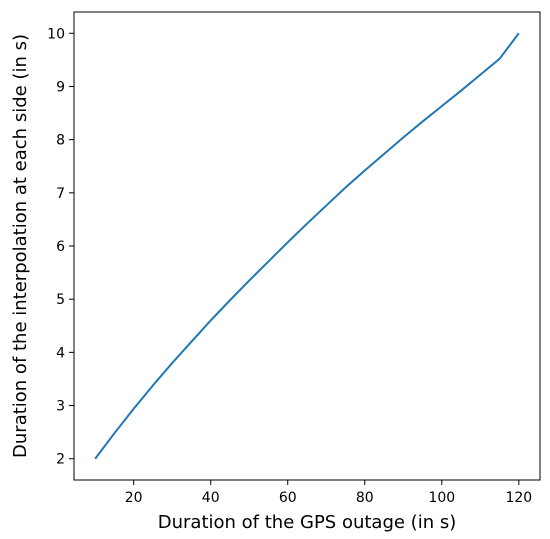 Image resolution: width=550 pixels, height=539 pixels. Describe the element at coordinates (60, 460) in the screenshot. I see `y-tick-label: 2` at that location.